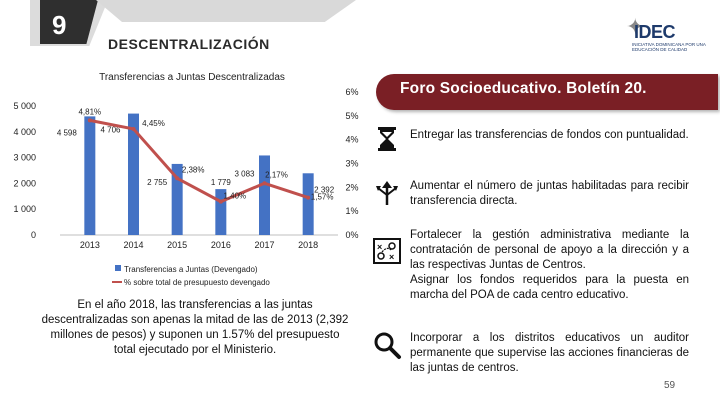 This screenshot has width=720, height=405. I want to click on y-right-tick-label: 4%, so click(351, 140).